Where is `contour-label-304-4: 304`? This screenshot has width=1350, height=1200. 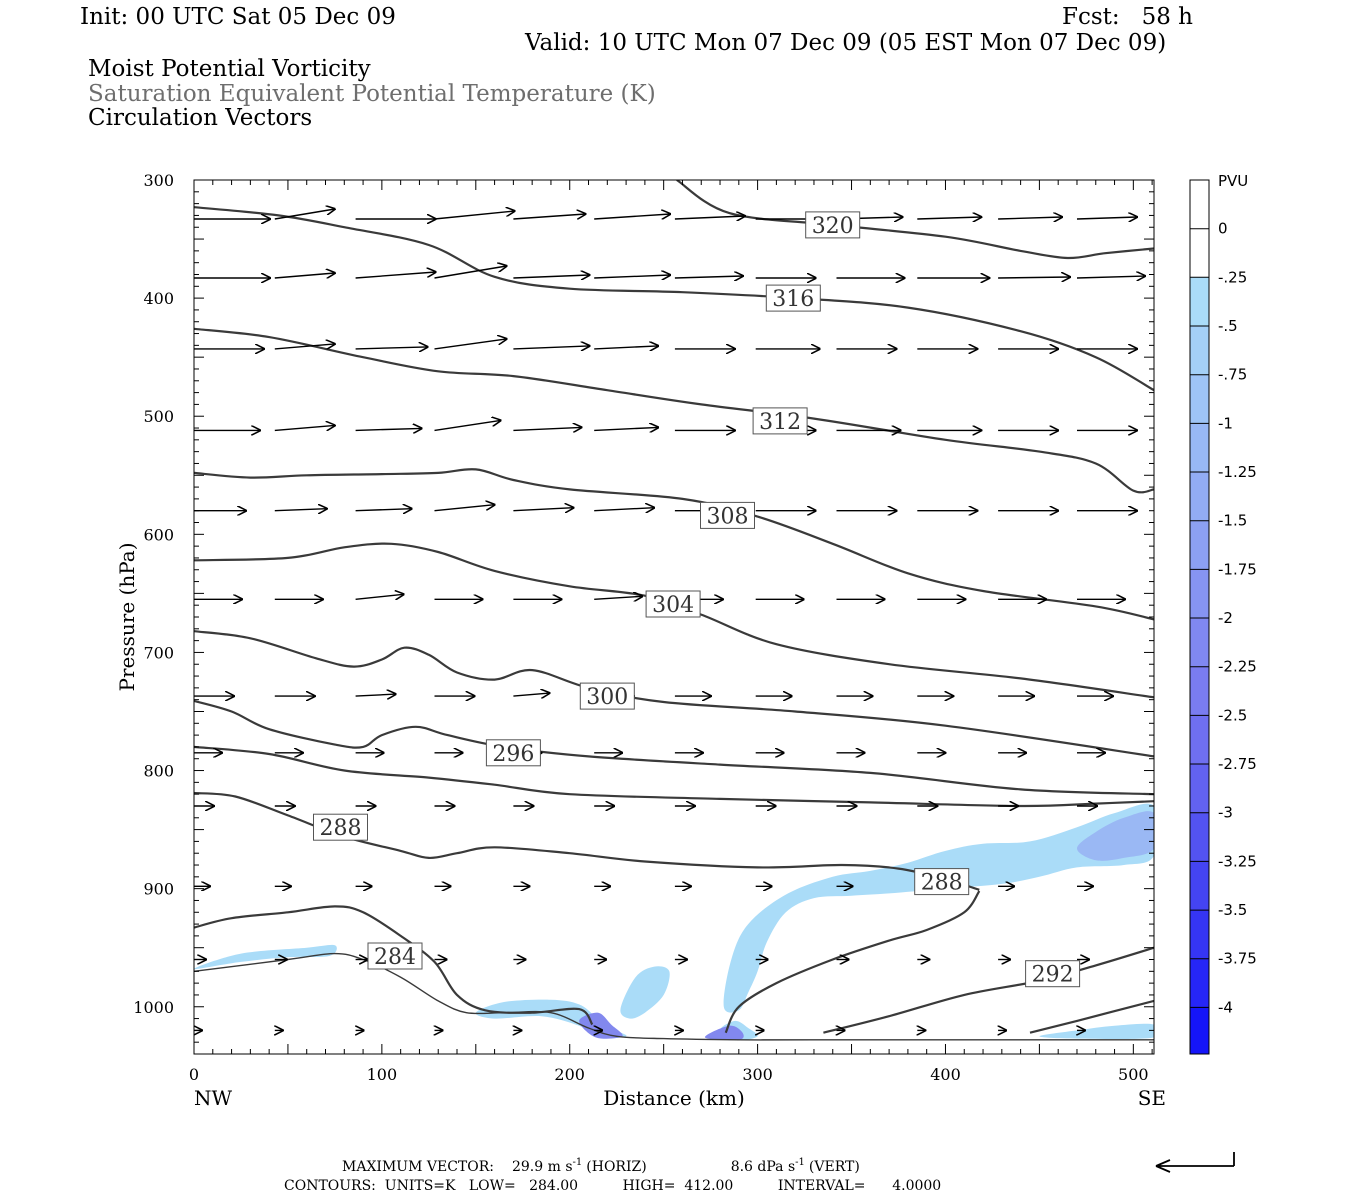 contour-label-304-4: 304 is located at coordinates (673, 604).